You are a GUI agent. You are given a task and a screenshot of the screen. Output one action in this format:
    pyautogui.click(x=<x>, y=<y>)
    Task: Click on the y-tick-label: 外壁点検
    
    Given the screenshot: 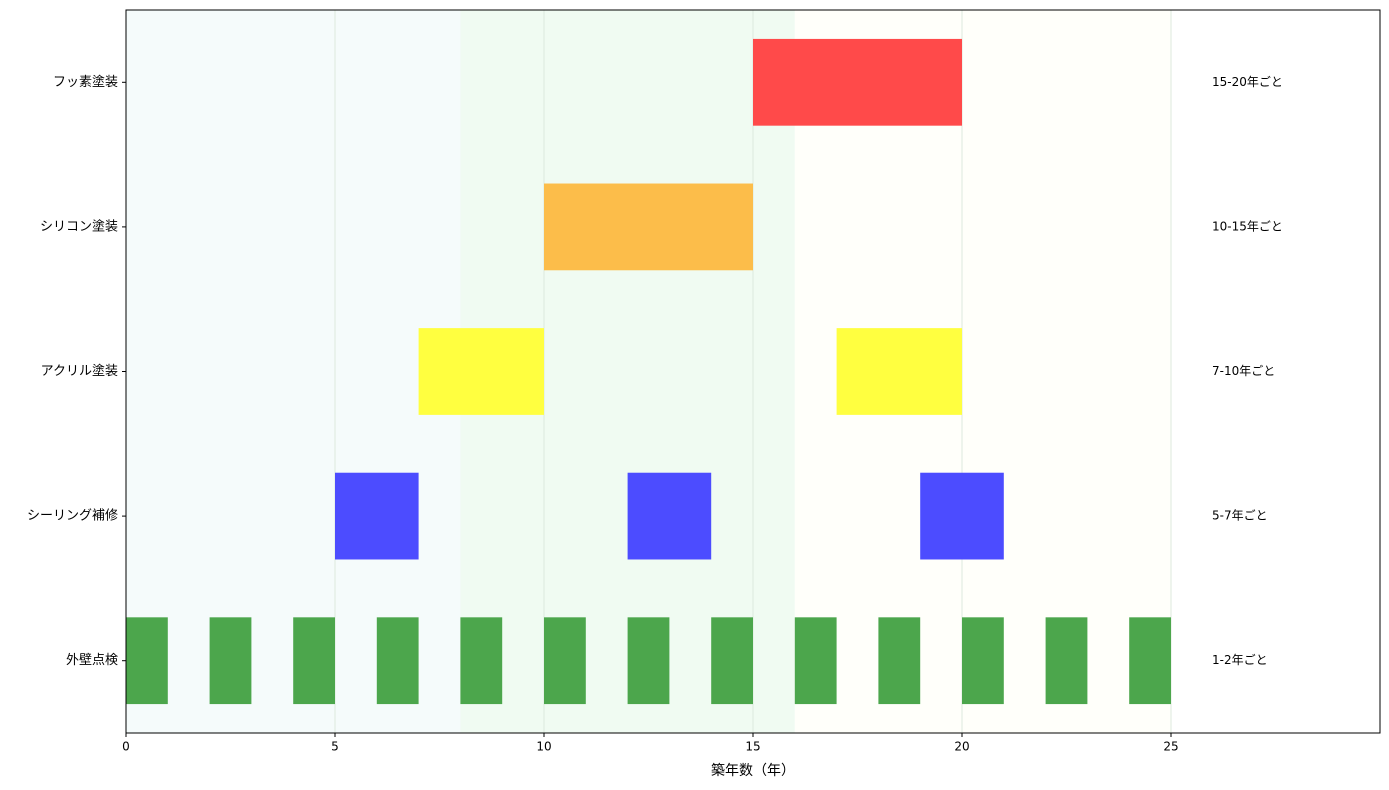 What is the action you would take?
    pyautogui.click(x=92, y=660)
    